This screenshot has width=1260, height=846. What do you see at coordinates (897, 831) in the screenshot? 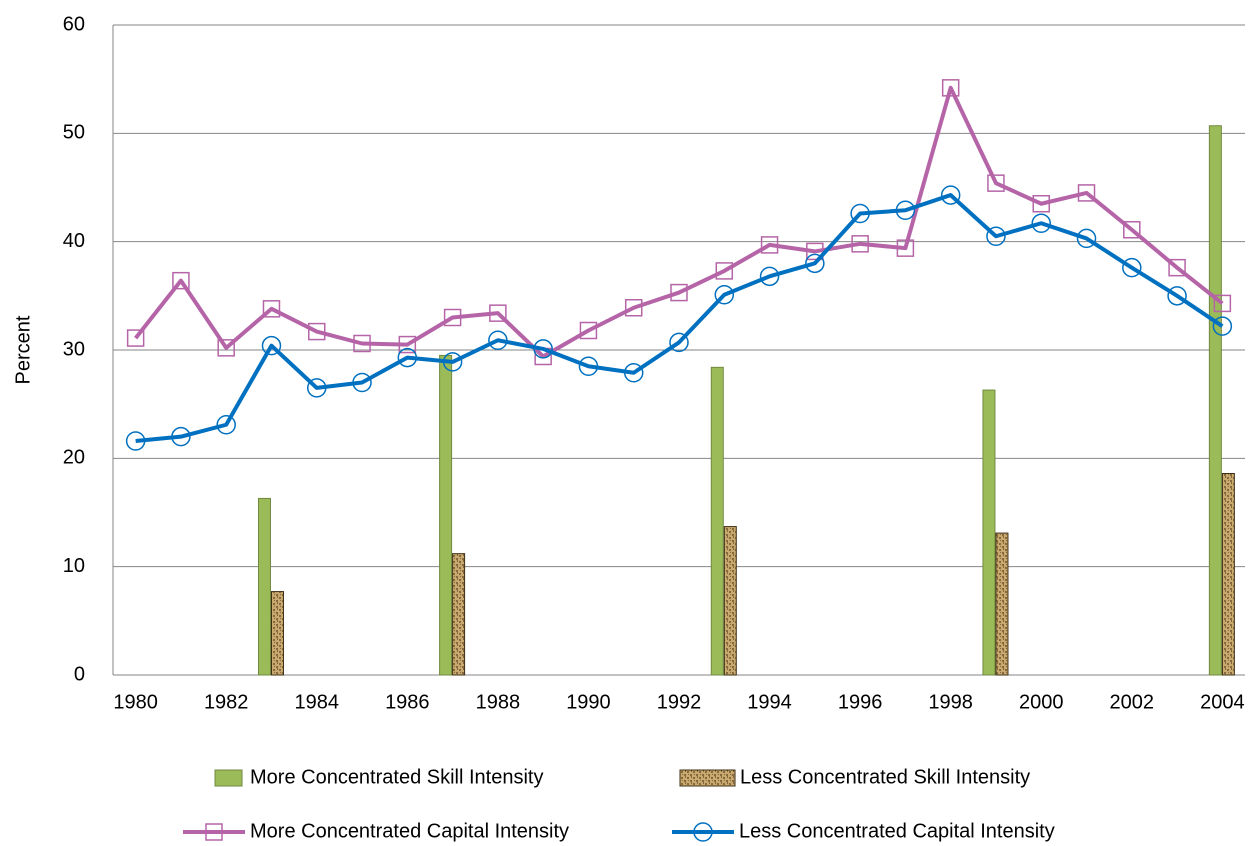
I see `legend-label: Less Concentrated Capital Intensity` at bounding box center [897, 831].